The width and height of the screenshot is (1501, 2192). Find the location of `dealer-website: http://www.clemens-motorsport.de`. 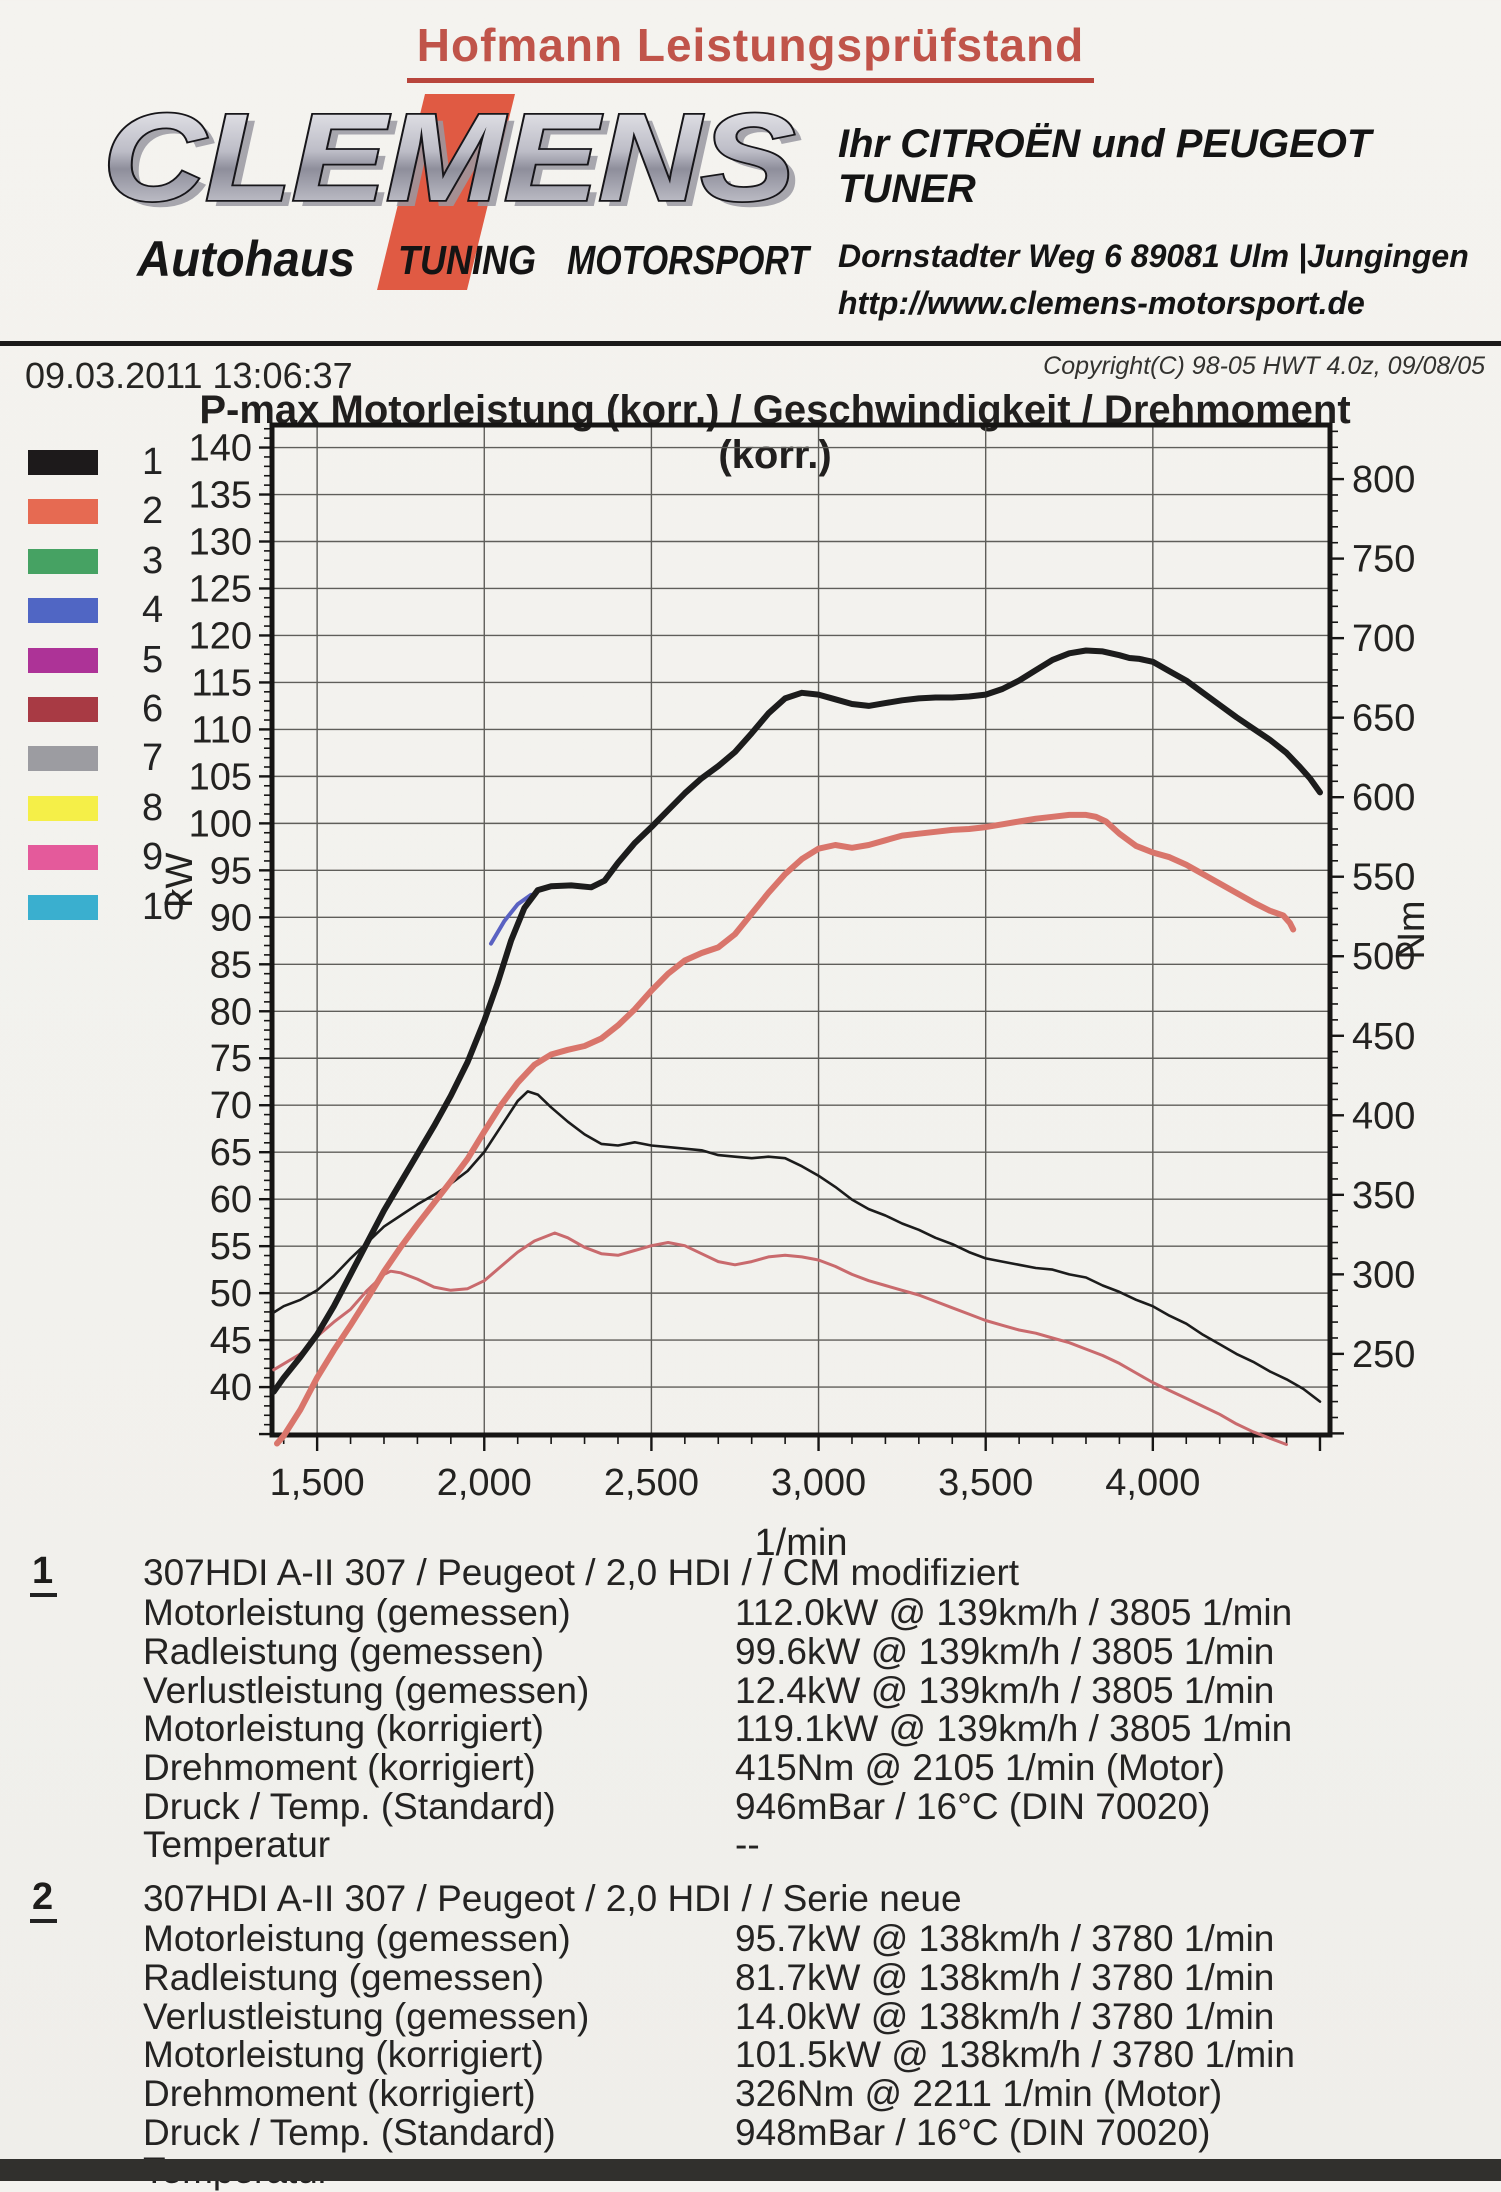

dealer-website: http://www.clemens-motorsport.de is located at coordinates (1101, 303).